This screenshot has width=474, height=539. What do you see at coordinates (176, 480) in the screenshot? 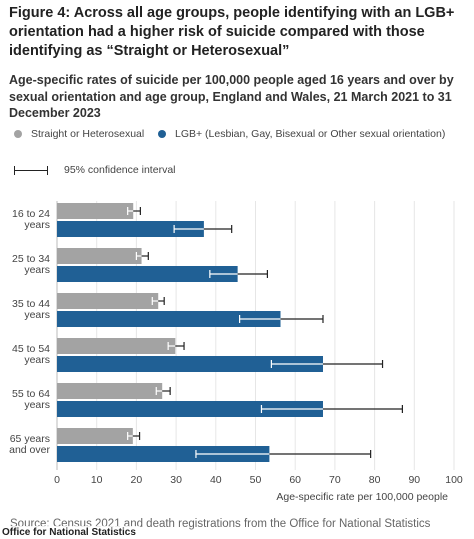
I see `x-tick-label: 30` at bounding box center [176, 480].